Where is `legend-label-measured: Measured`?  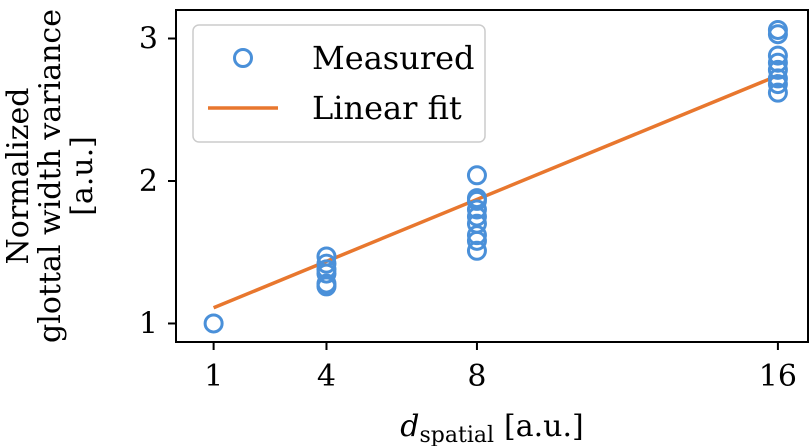 legend-label-measured: Measured is located at coordinates (393, 58).